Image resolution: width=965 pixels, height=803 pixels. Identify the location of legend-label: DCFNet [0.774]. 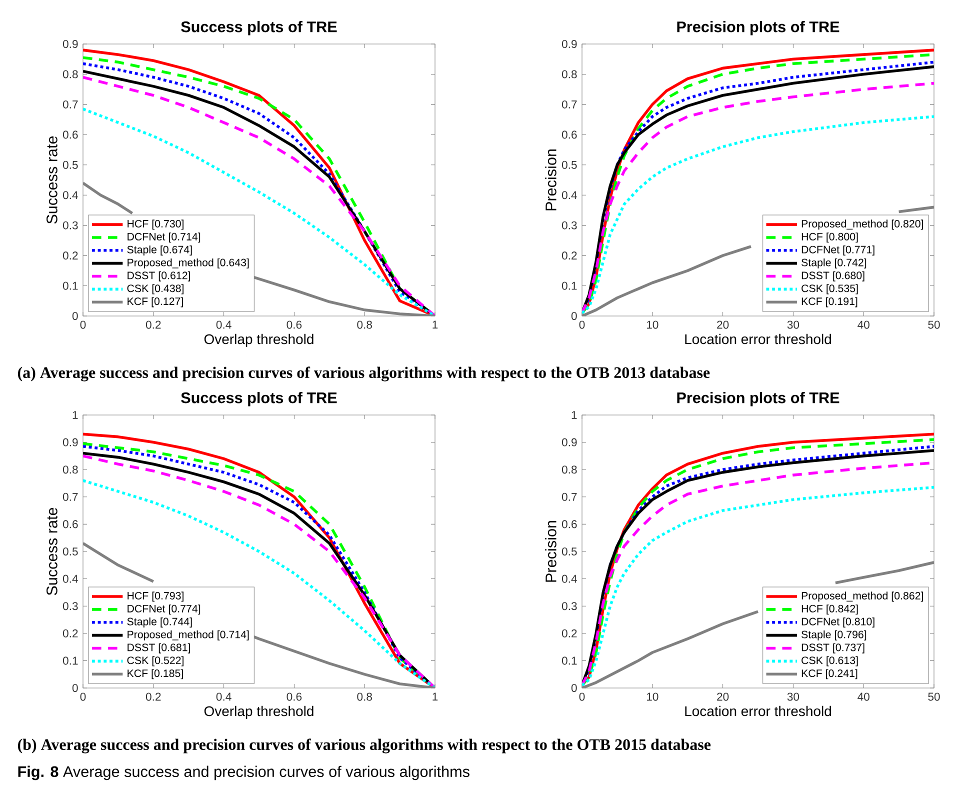
(164, 609).